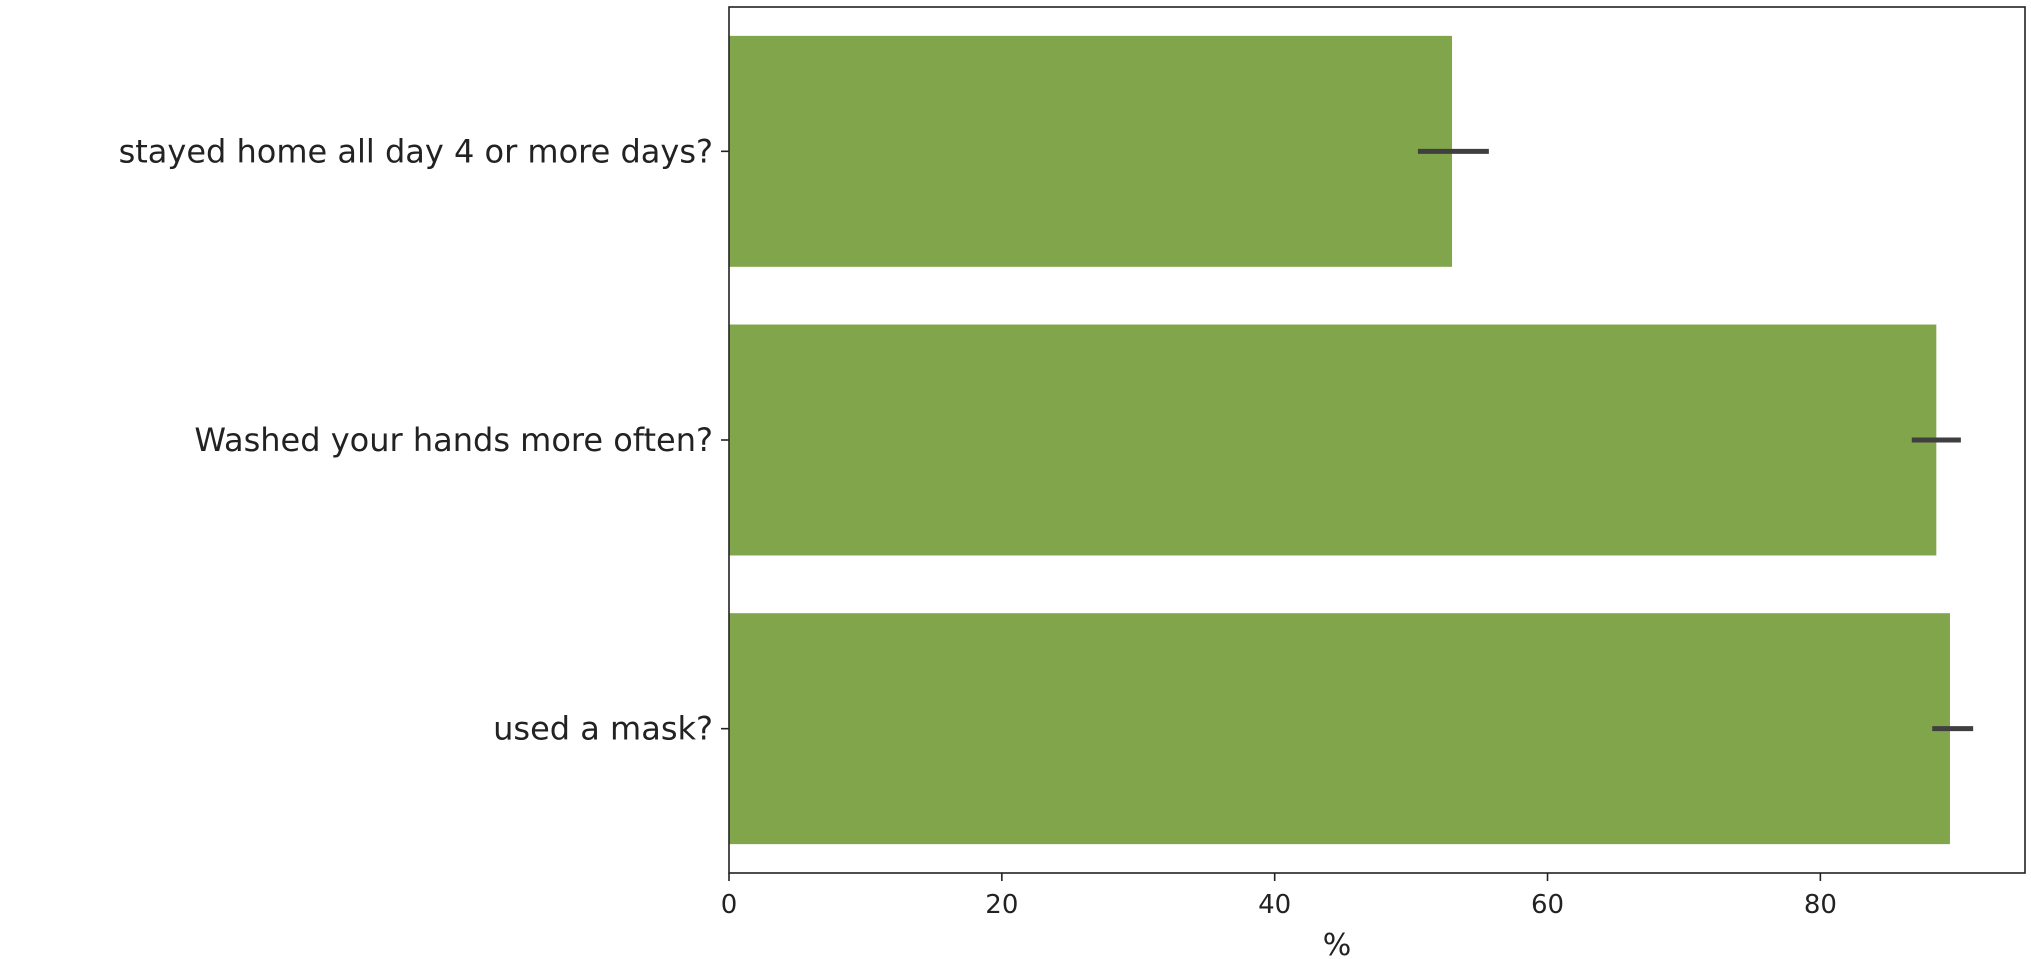 The width and height of the screenshot is (2031, 959). What do you see at coordinates (453, 440) in the screenshot?
I see `y-tick-label: Washed your hands more often?` at bounding box center [453, 440].